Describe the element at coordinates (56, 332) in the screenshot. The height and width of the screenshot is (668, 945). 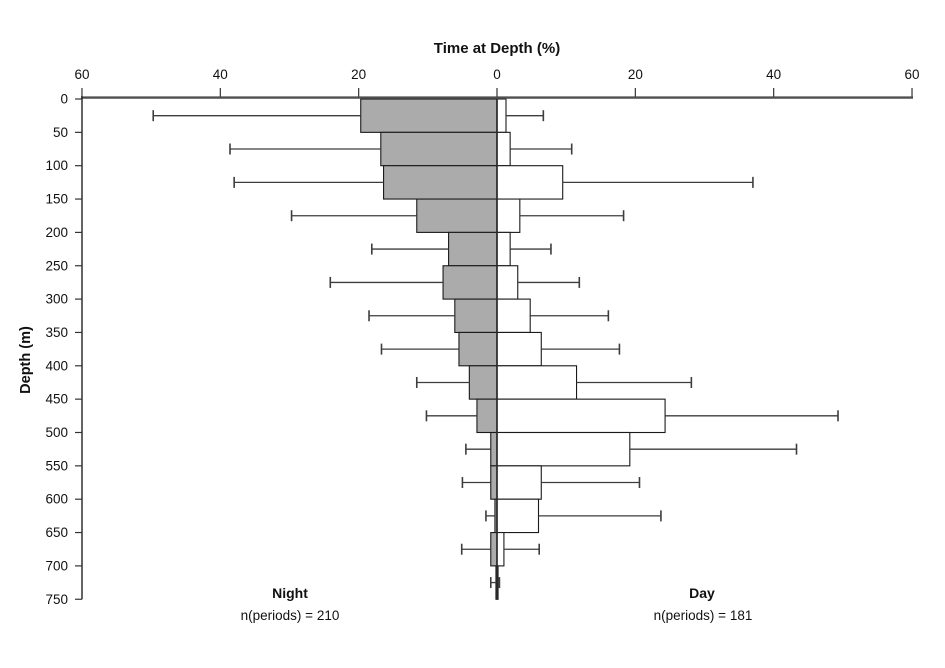
I see `y-tick-label: 350` at that location.